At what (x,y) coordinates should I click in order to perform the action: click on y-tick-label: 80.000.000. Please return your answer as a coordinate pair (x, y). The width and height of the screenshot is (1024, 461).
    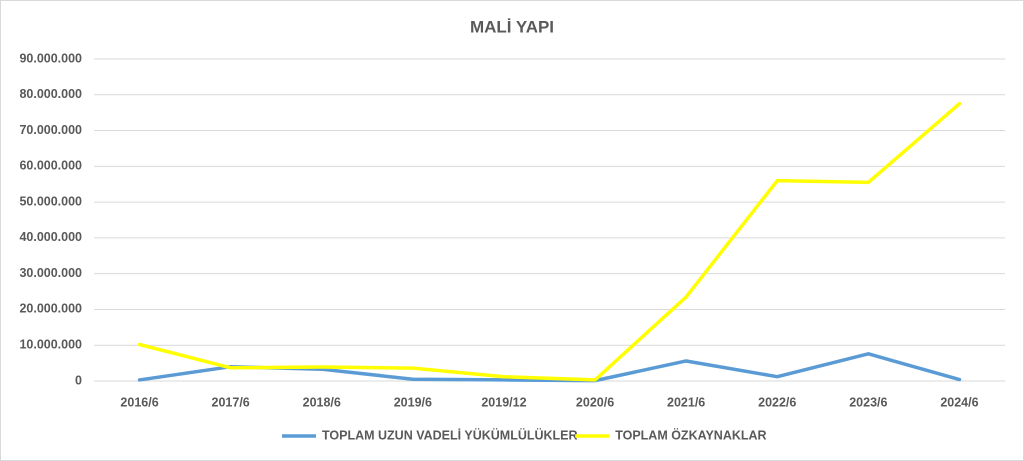
    Looking at the image, I should click on (50, 94).